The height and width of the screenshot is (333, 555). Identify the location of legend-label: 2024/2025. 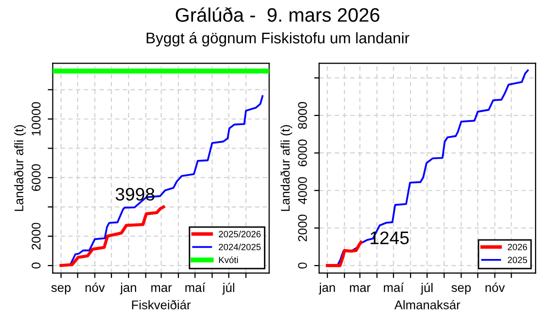
(239, 247).